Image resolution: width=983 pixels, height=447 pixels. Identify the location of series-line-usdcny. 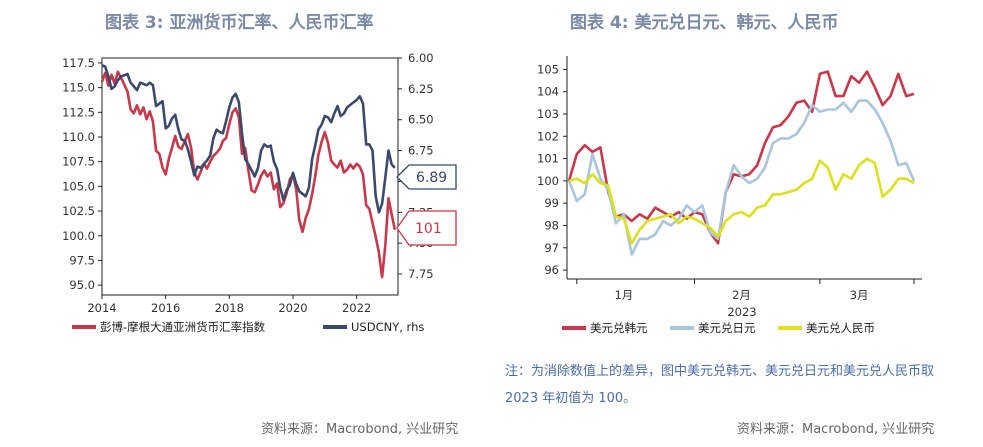
(248, 139).